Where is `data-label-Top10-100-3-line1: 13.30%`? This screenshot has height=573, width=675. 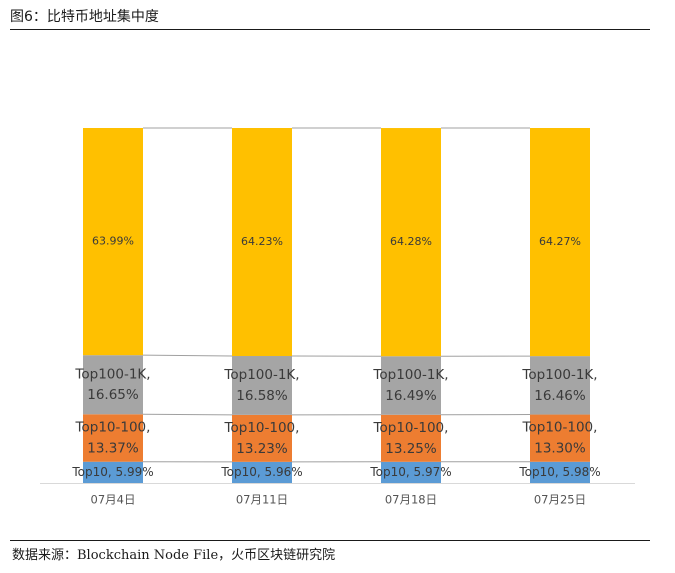
data-label-Top10-100-3-line1: 13.30% is located at coordinates (560, 449).